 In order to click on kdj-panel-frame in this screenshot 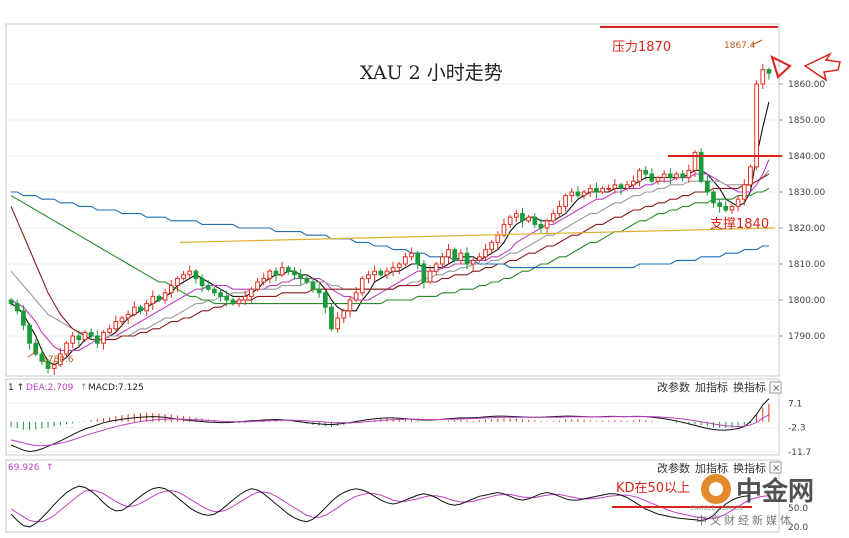, I will do `click(392, 496)`.